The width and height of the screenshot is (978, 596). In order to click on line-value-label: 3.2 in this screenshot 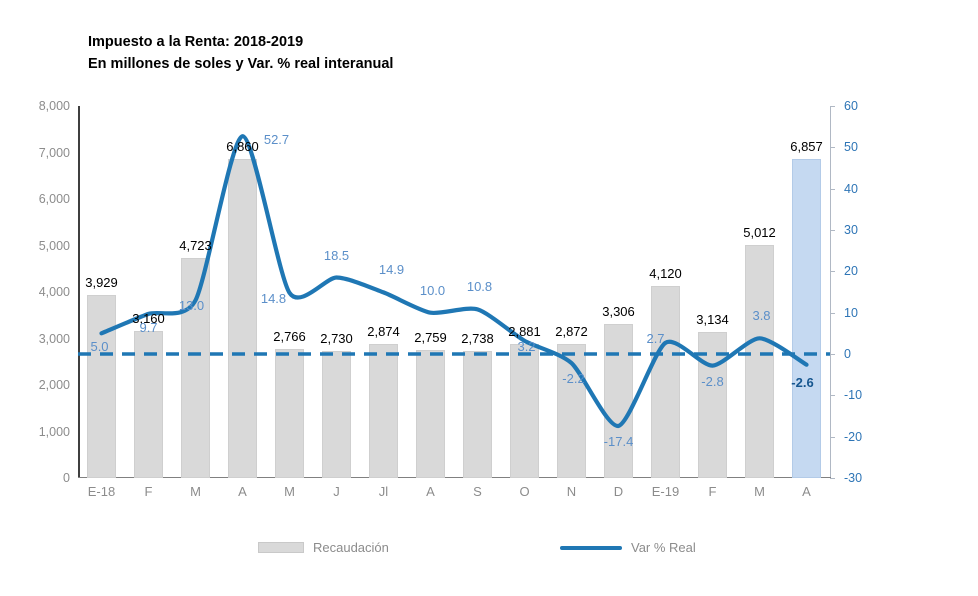, I will do `click(526, 346)`.